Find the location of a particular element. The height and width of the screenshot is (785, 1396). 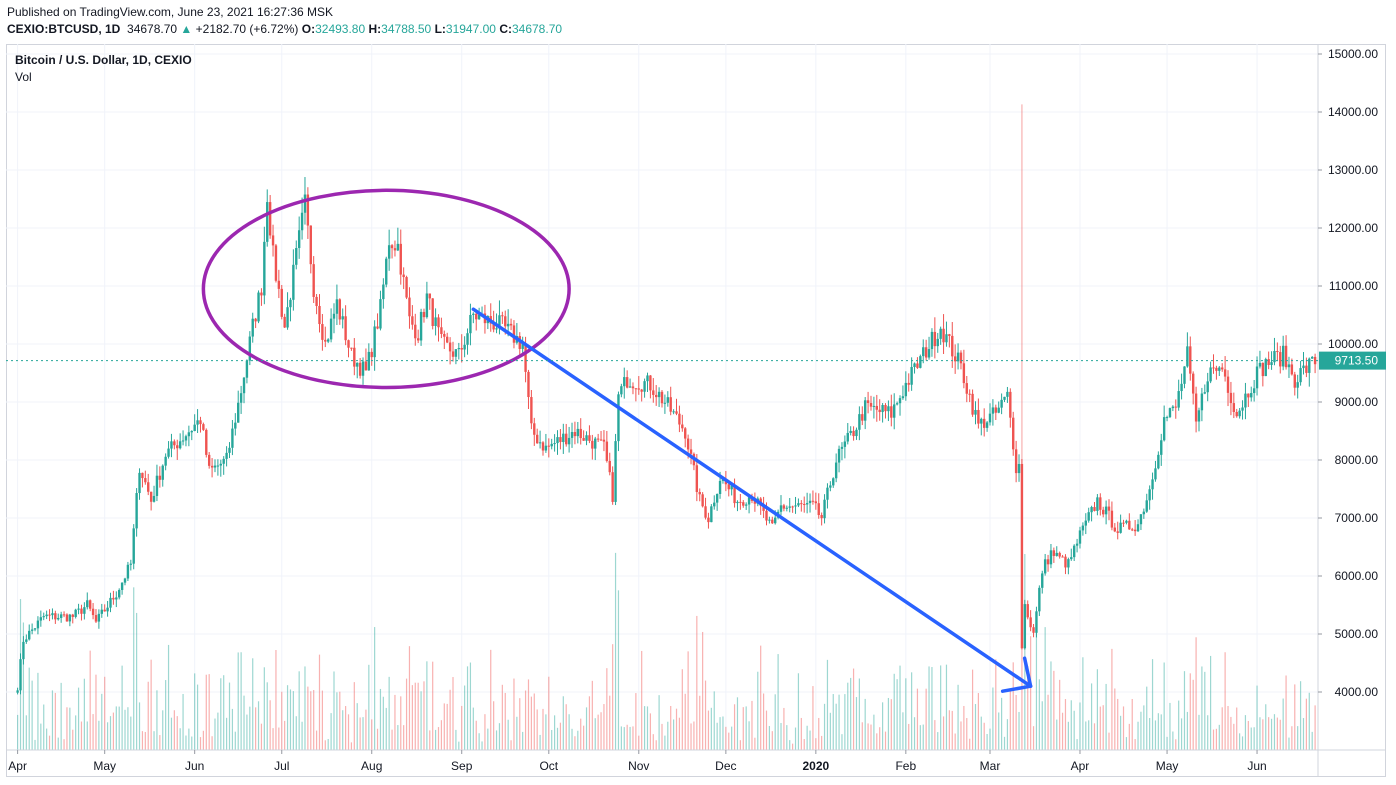

price-tick-label: 5000.00 is located at coordinates (1357, 634).